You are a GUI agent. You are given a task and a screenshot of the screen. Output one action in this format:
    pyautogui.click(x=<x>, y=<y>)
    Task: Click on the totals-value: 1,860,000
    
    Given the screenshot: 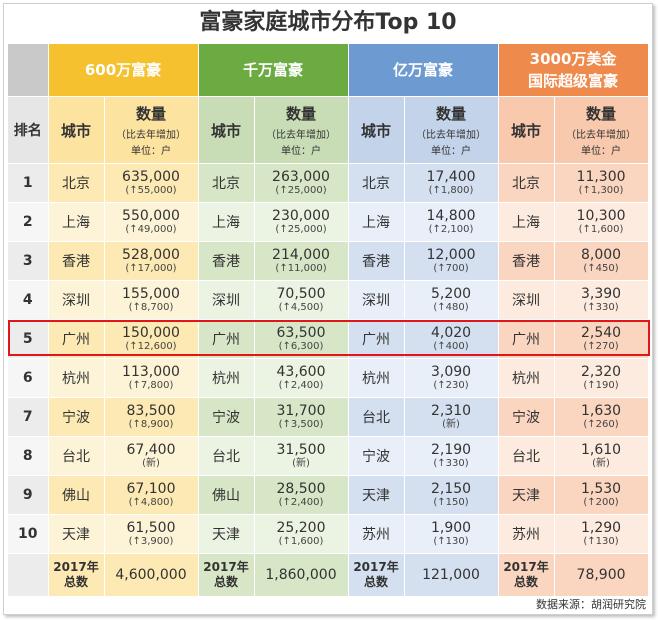 What is the action you would take?
    pyautogui.click(x=301, y=575)
    